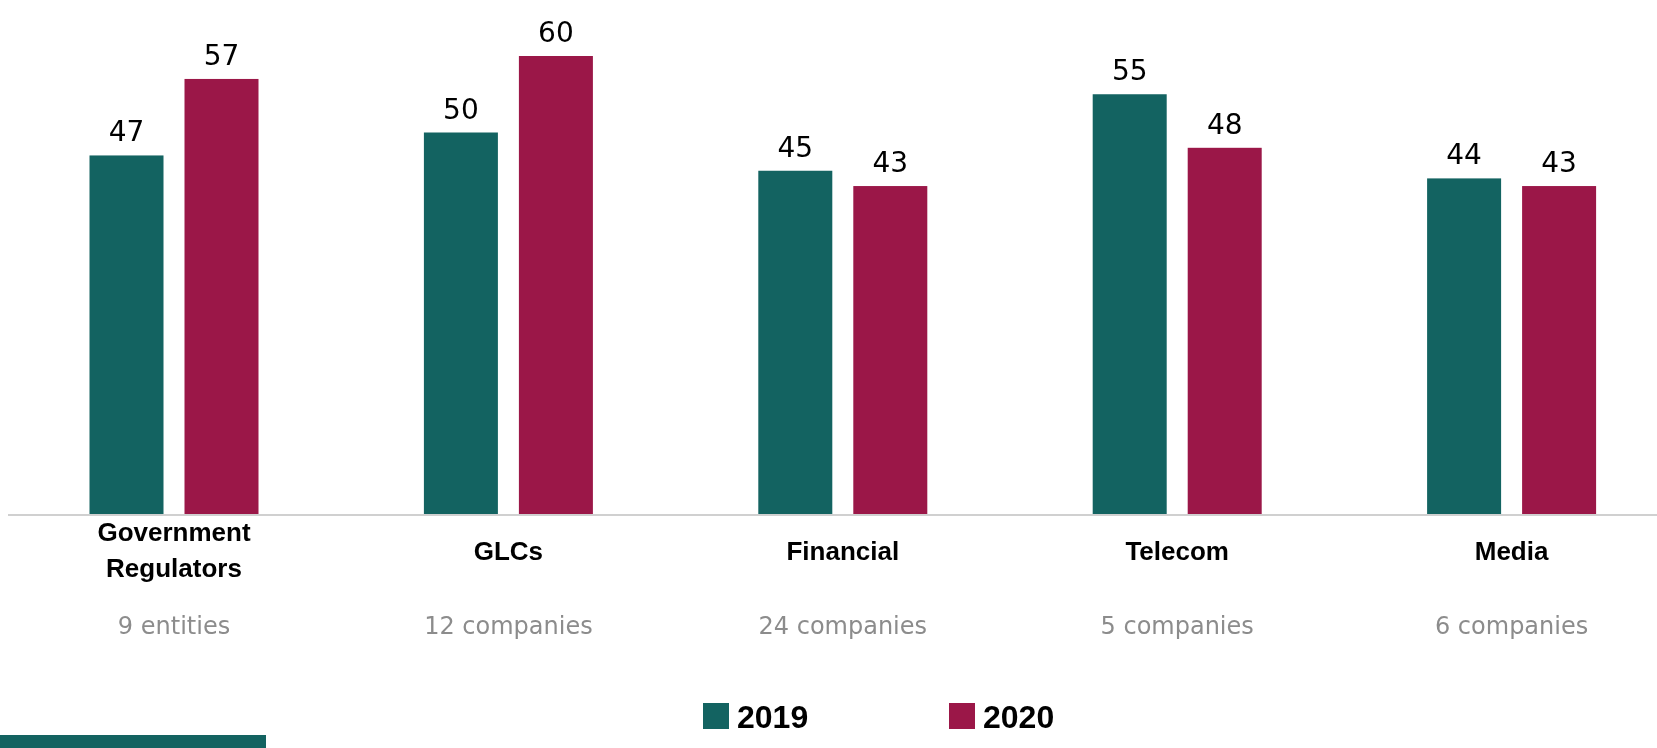 This screenshot has width=1657, height=748. What do you see at coordinates (221, 55) in the screenshot?
I see `data-label: 57` at bounding box center [221, 55].